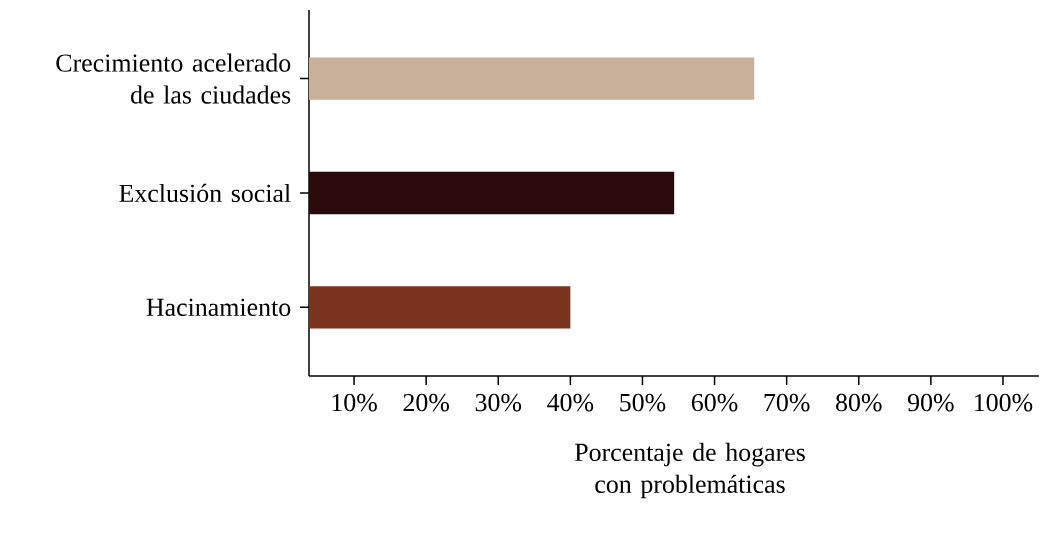 The width and height of the screenshot is (1061, 538). Describe the element at coordinates (1004, 402) in the screenshot. I see `x-tick-label: 100%` at that location.